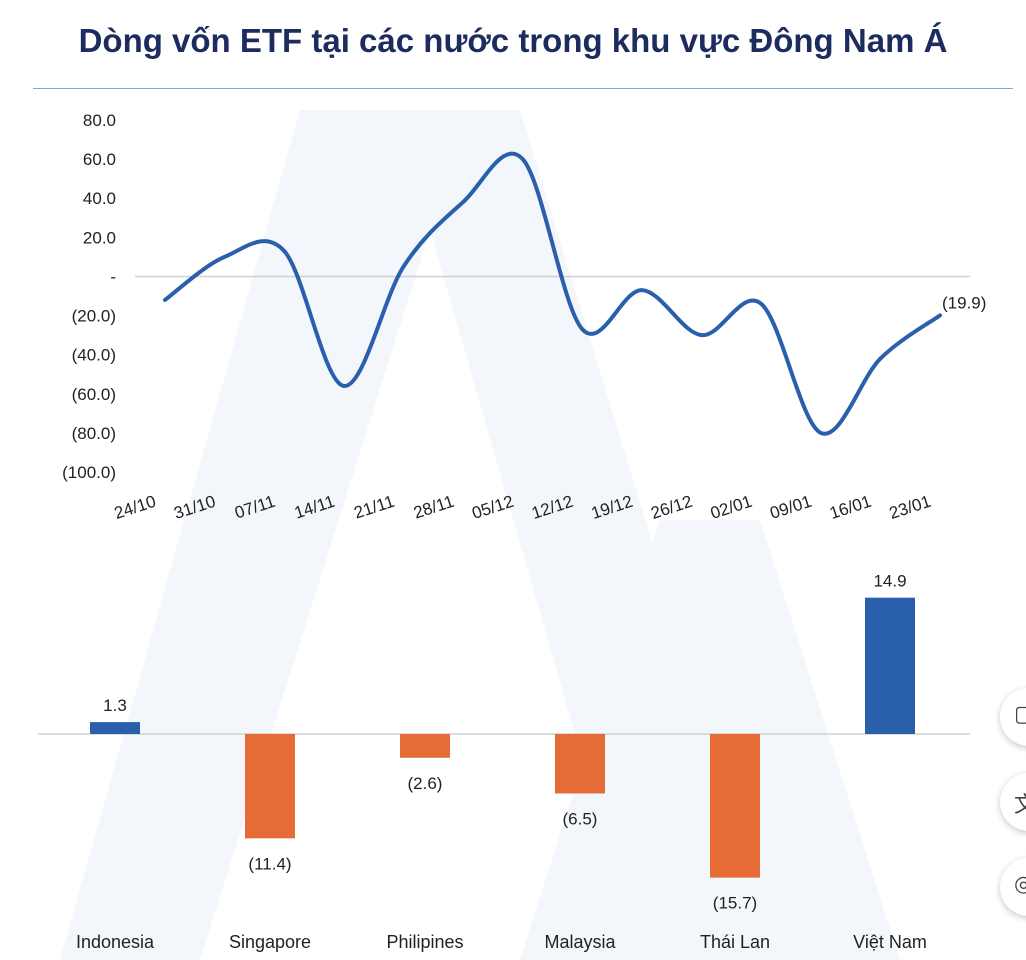 The width and height of the screenshot is (1026, 960). Describe the element at coordinates (890, 942) in the screenshot. I see `category-label: Việt Nam` at that location.